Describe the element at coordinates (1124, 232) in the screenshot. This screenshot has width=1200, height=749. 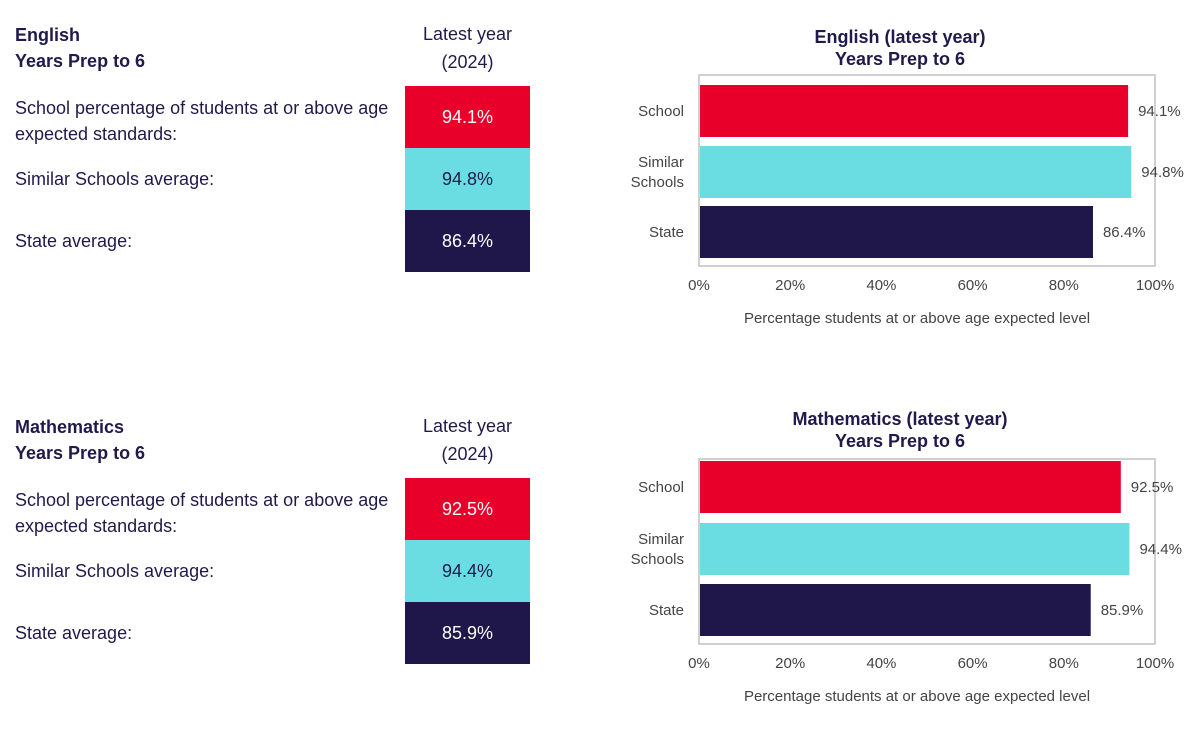
I see `data-label: 86.4%` at that location.